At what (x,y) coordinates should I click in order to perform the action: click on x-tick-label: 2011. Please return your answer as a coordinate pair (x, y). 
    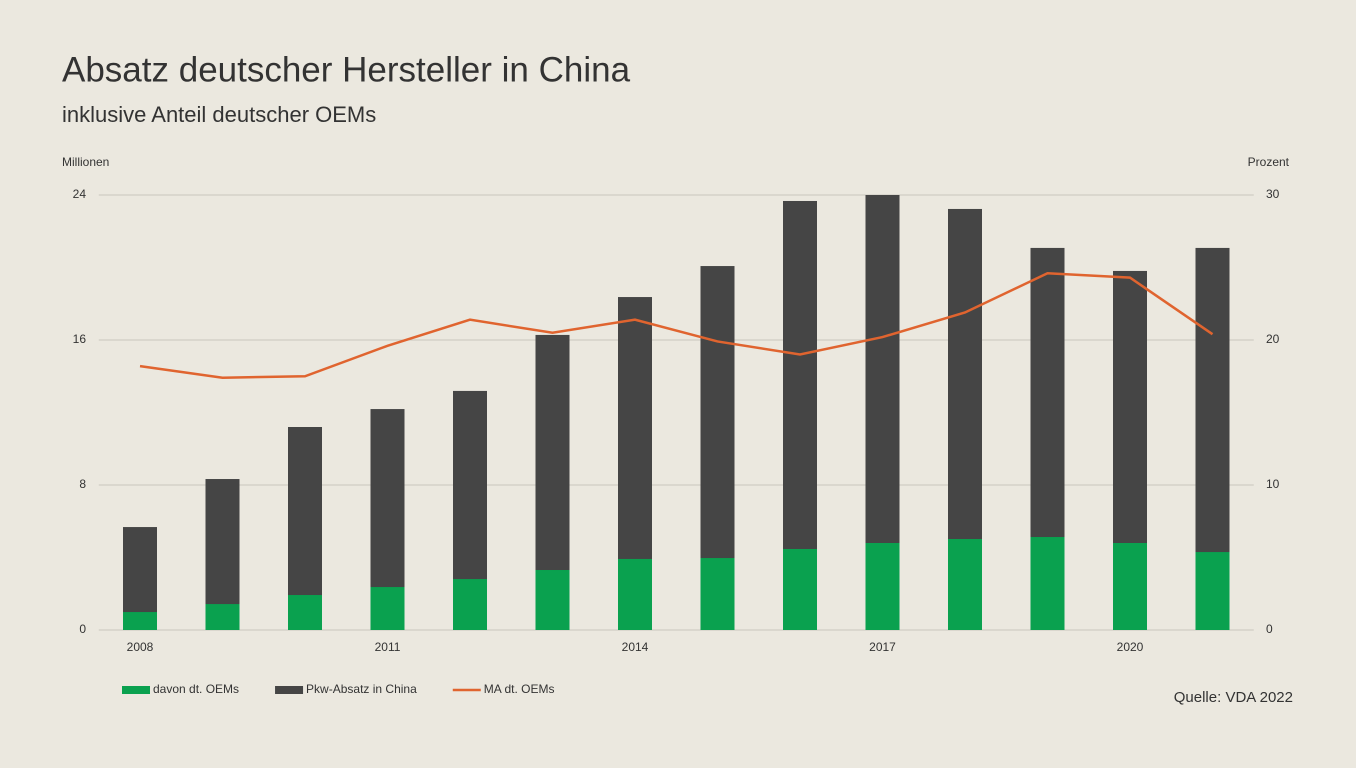
    Looking at the image, I should click on (388, 647).